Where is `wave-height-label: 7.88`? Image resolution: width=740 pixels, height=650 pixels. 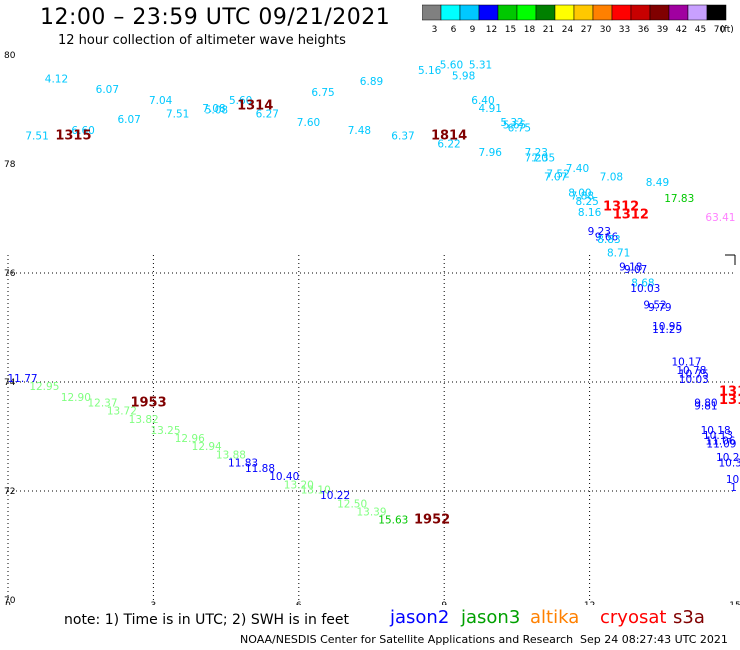 wave-height-label: 7.88 is located at coordinates (582, 196).